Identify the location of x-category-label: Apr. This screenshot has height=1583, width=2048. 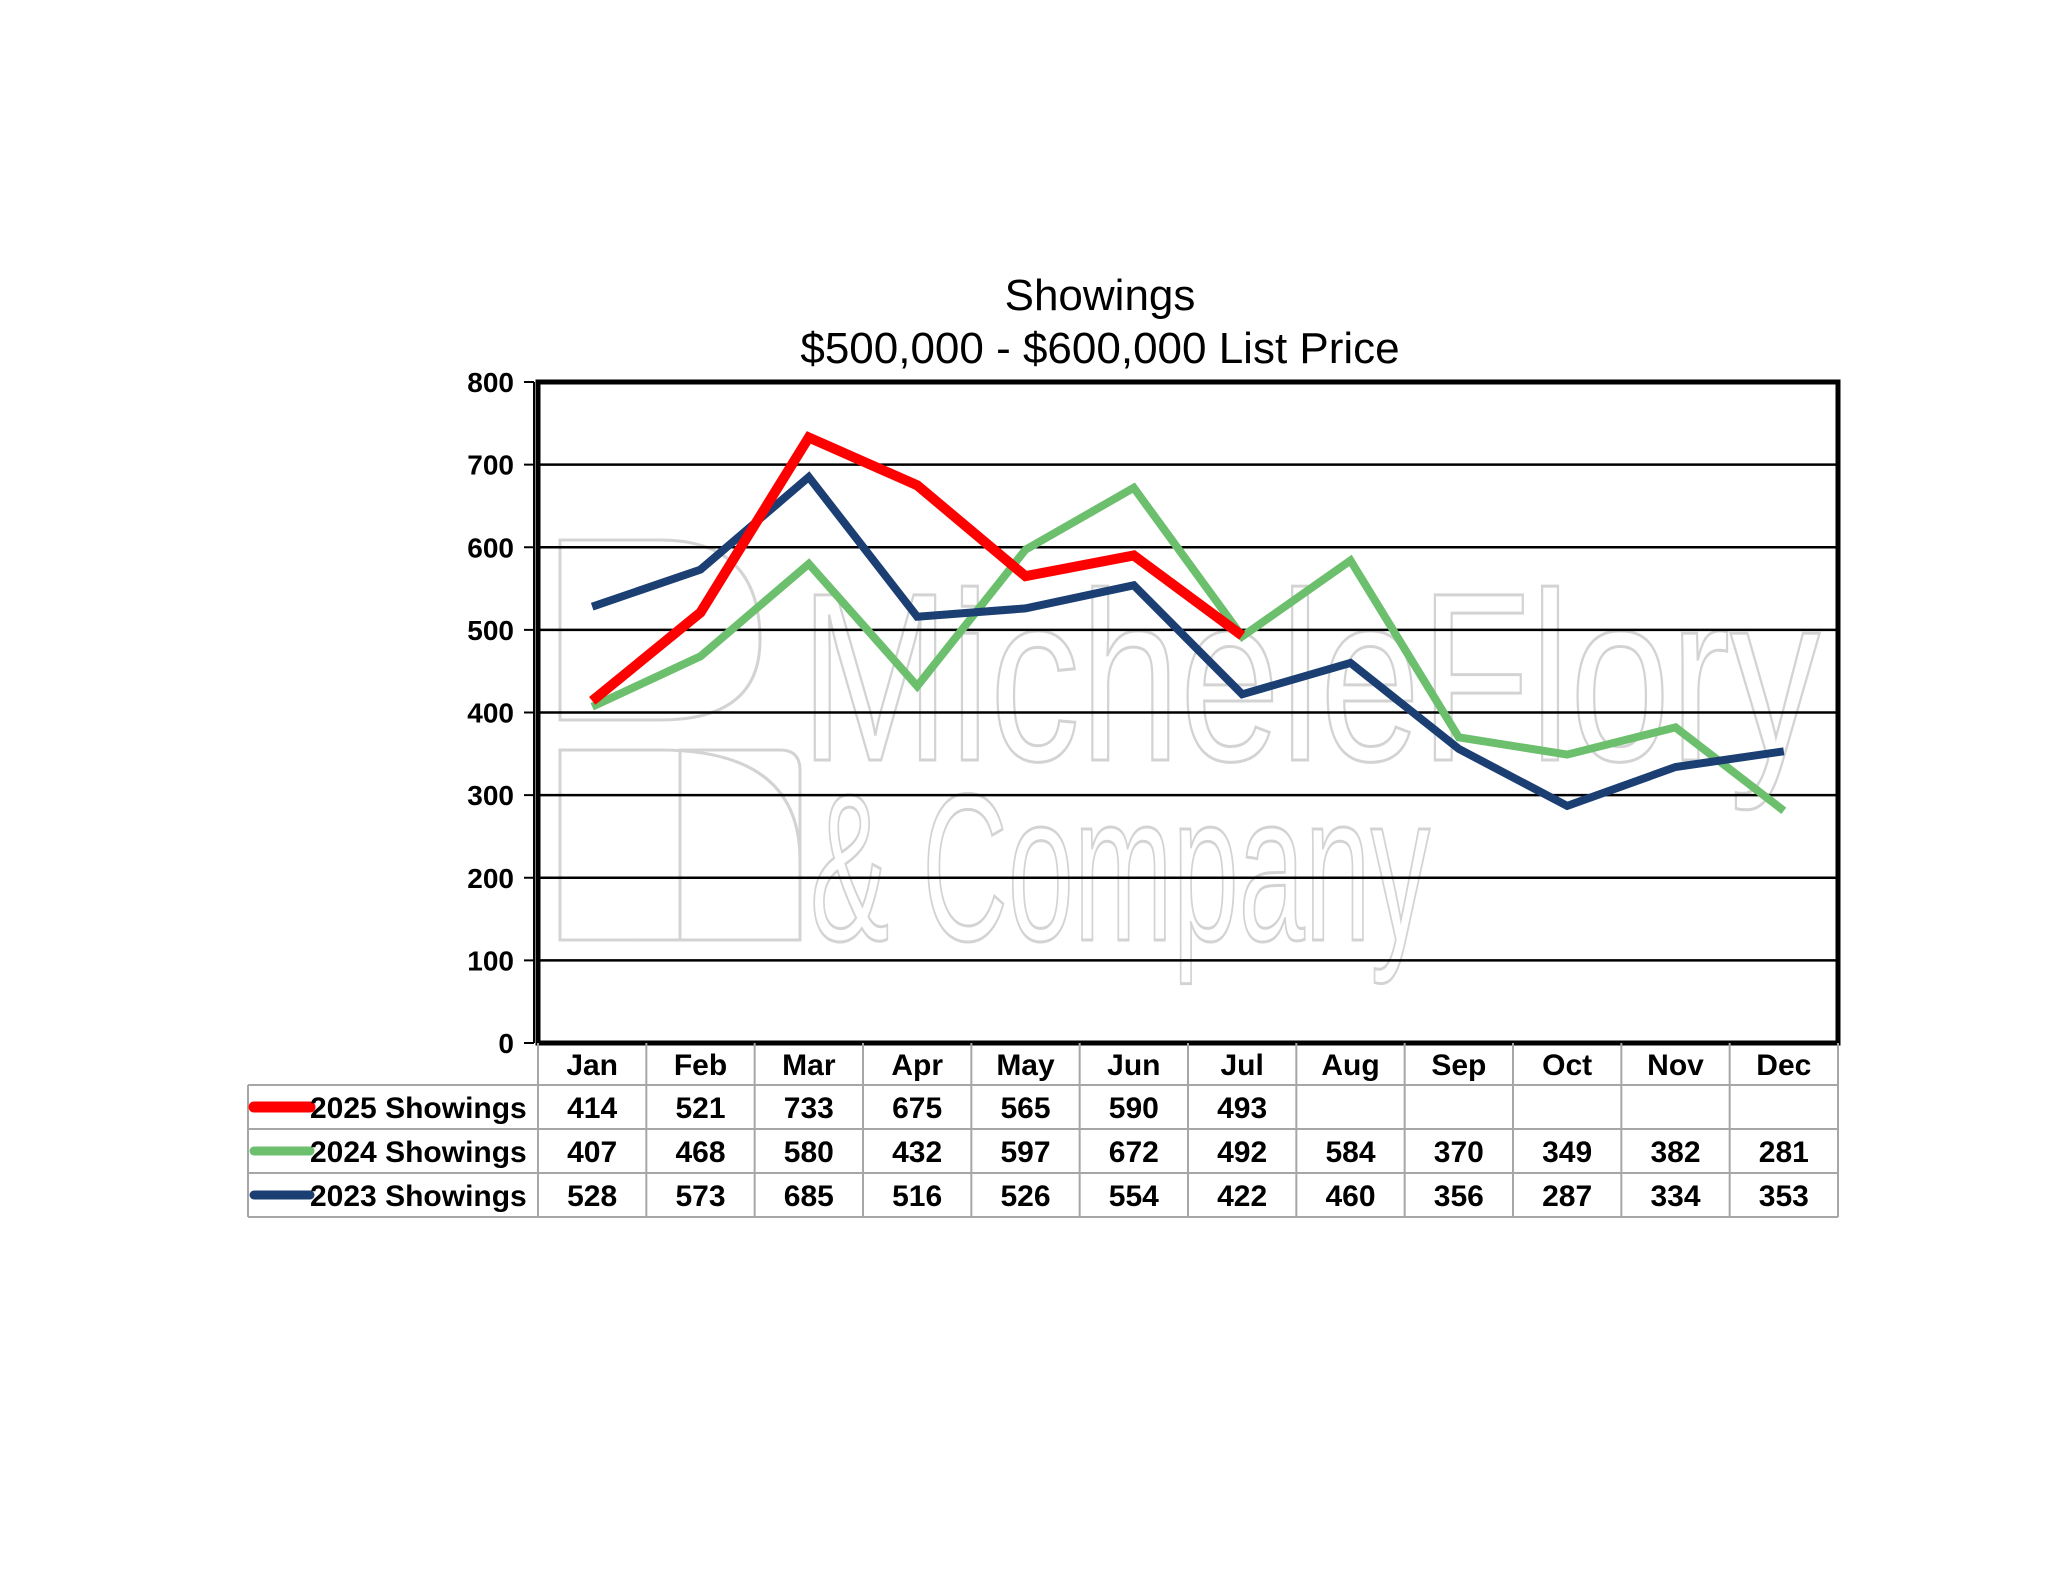
(917, 1065).